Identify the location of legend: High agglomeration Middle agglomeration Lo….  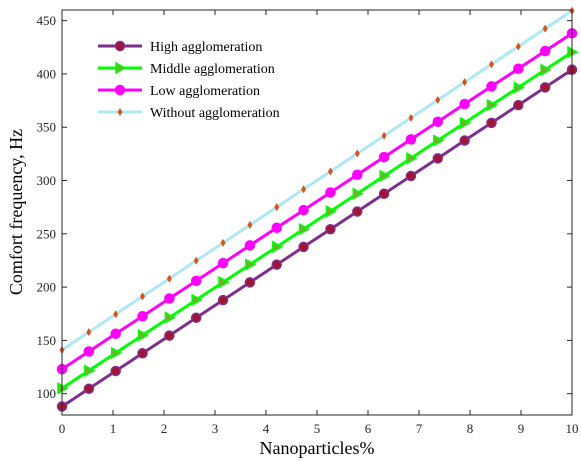
(189, 80).